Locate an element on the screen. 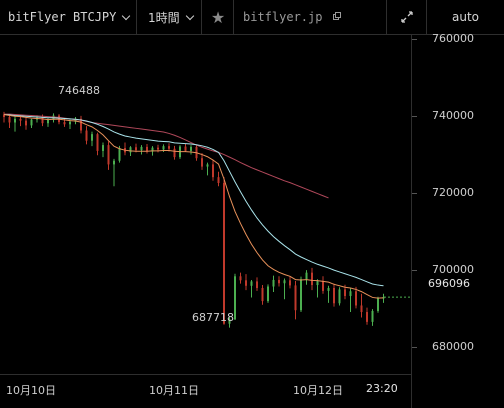  star-icon: ★ is located at coordinates (218, 17).